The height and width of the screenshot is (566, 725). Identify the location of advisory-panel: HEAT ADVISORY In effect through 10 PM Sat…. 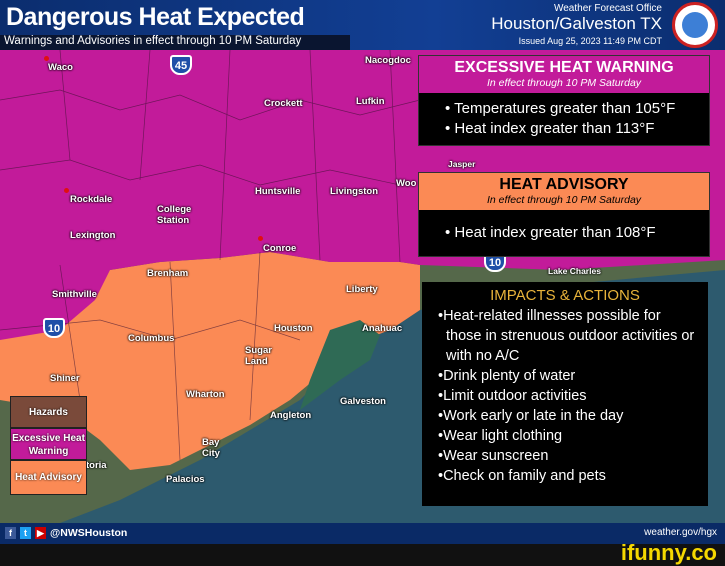
(564, 214).